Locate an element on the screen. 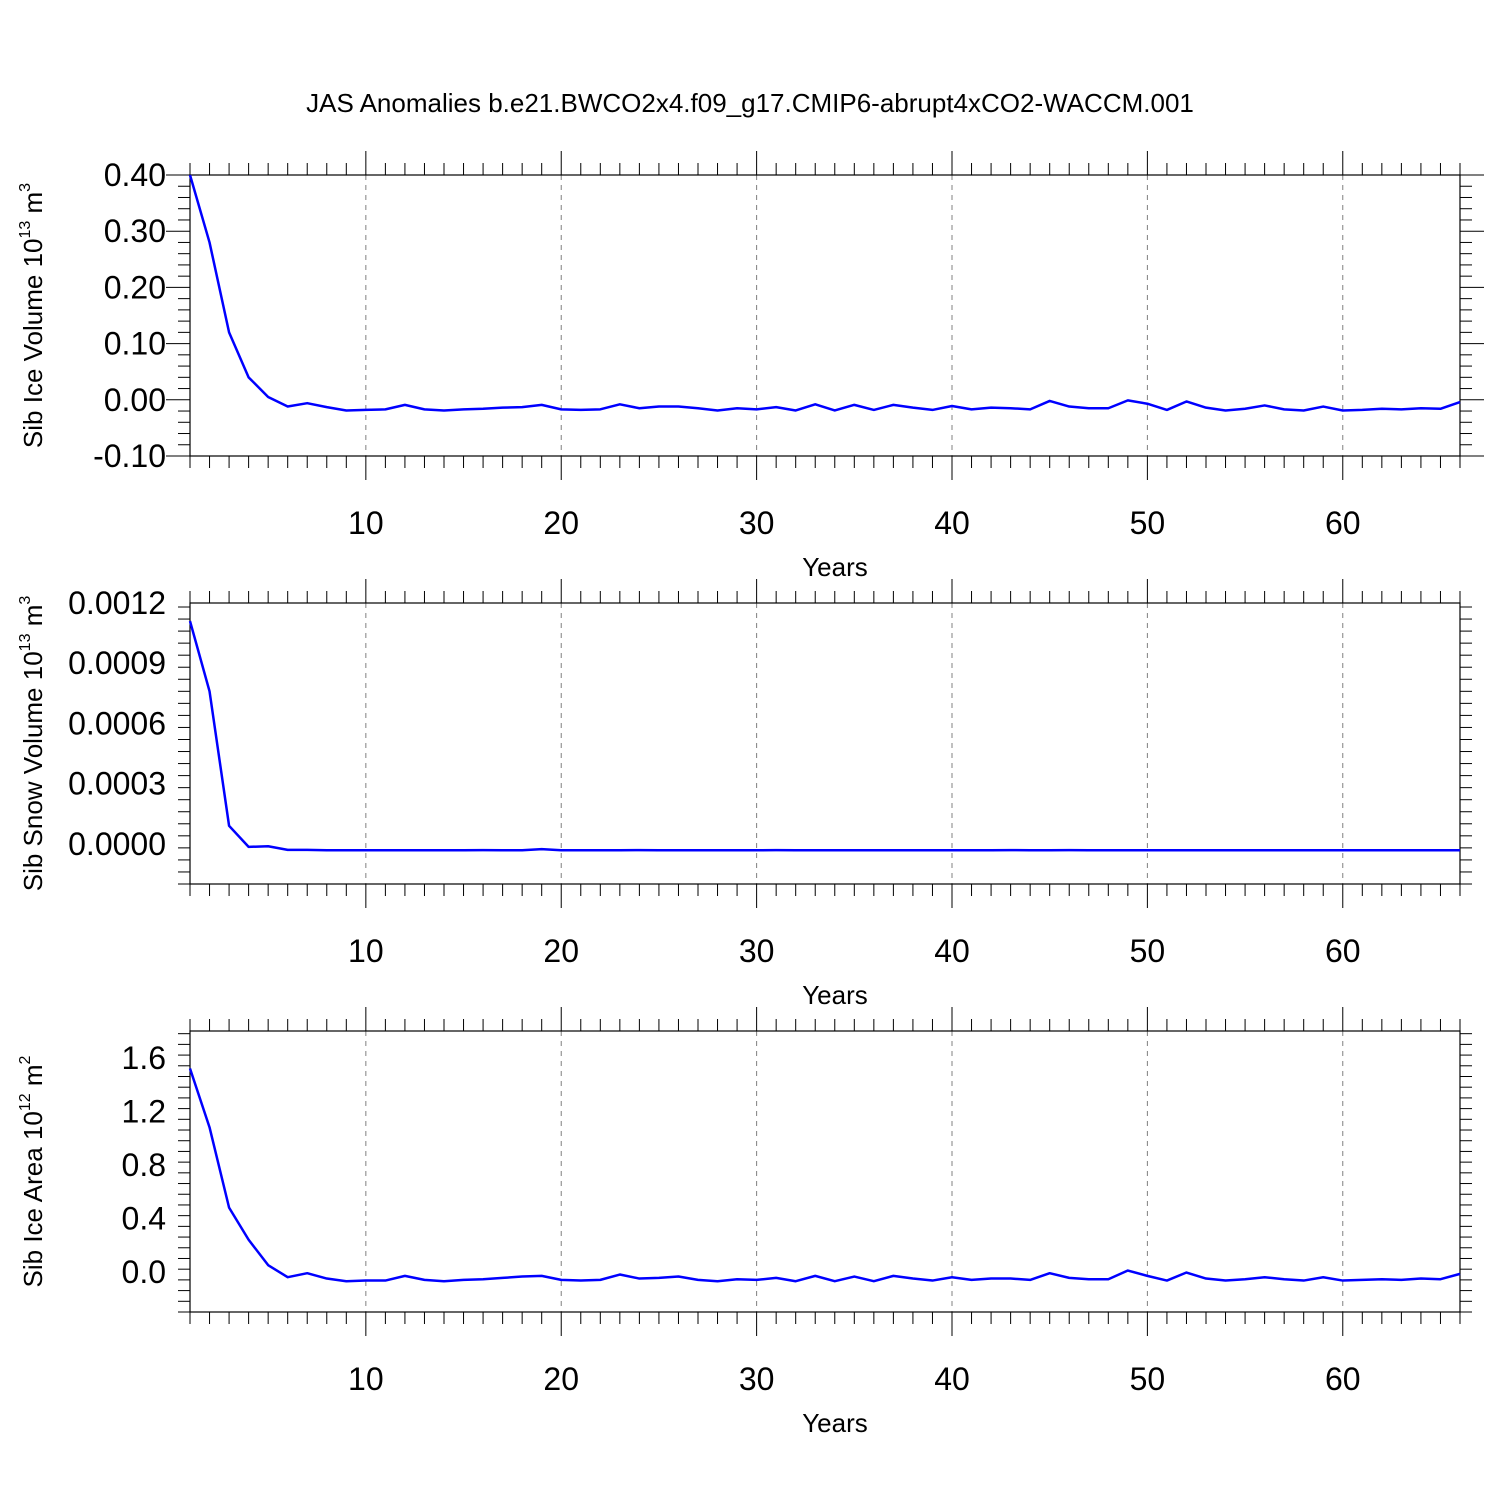 Image resolution: width=1500 pixels, height=1500 pixels. y-tick-label: 0.0006 is located at coordinates (117, 723).